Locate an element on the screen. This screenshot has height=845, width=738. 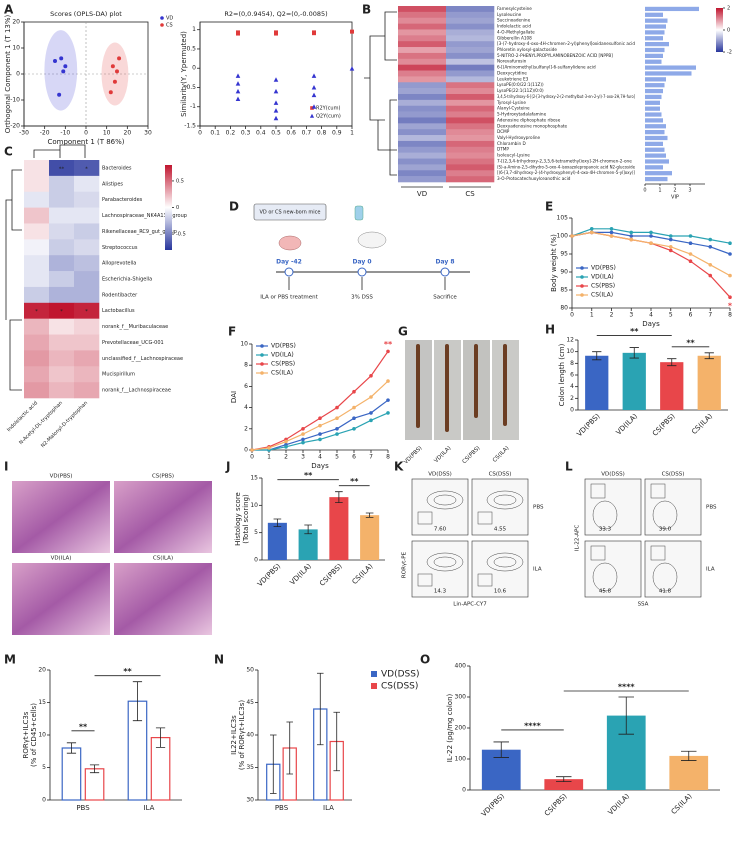
x-tick-label: 30 is located at coordinates (148, 133).